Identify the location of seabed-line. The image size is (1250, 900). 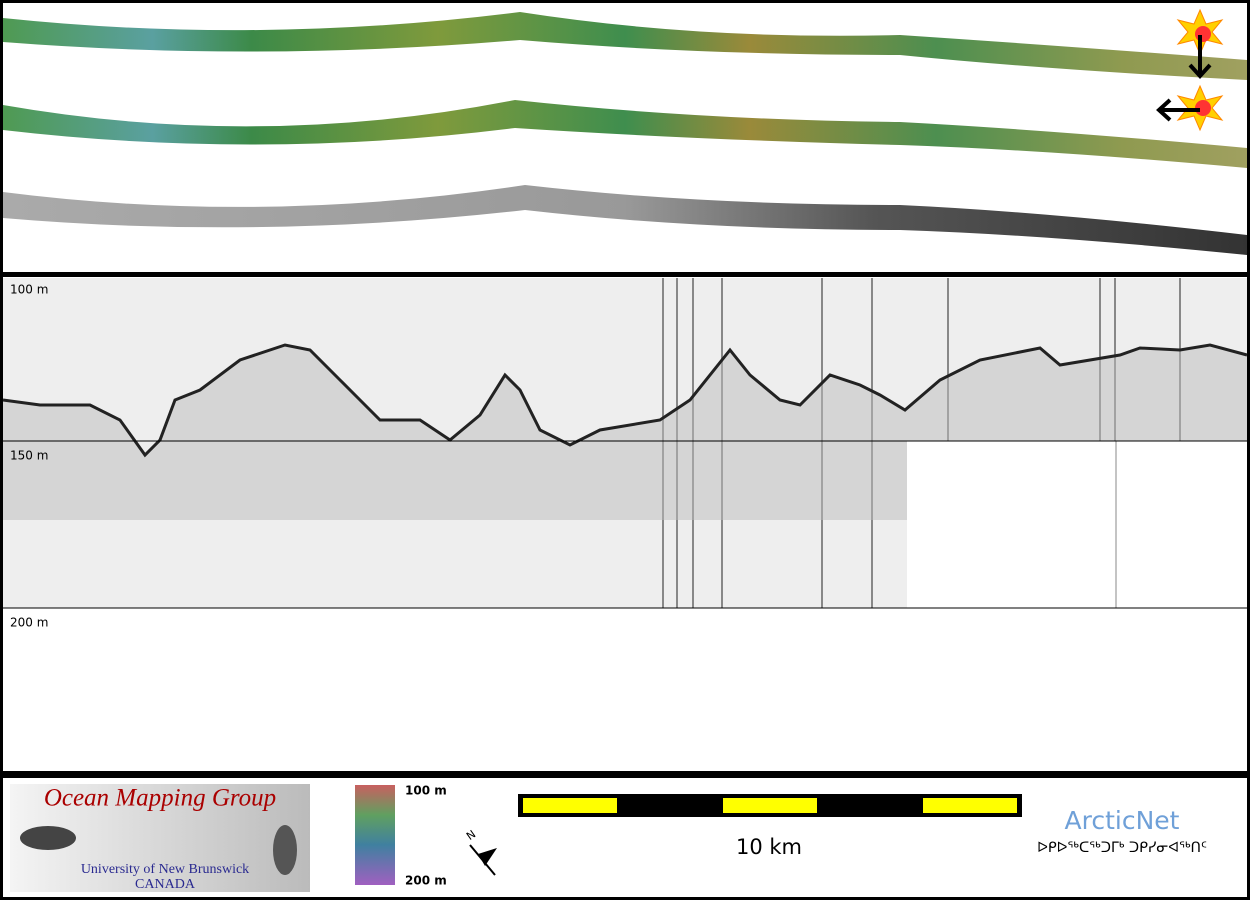
(625, 400).